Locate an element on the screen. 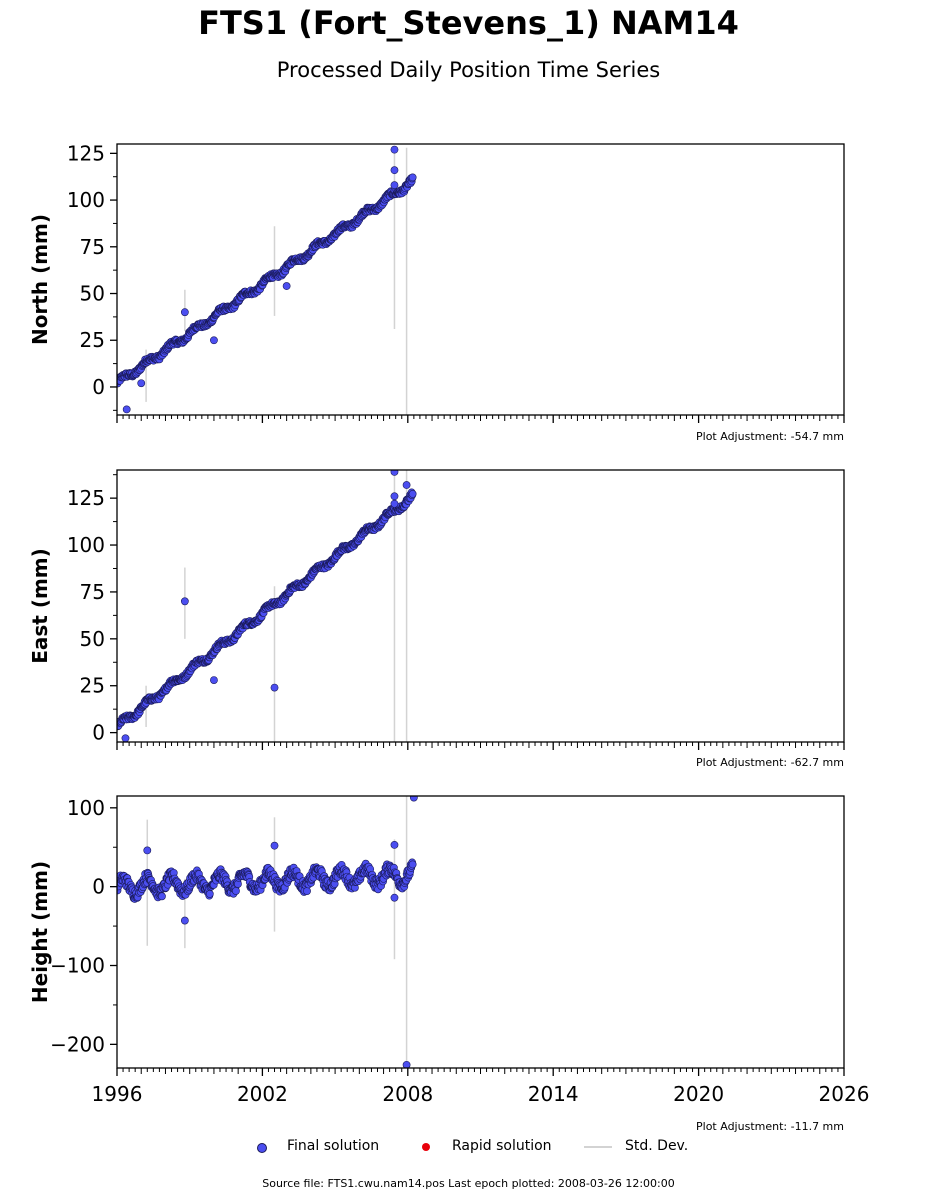 The width and height of the screenshot is (937, 1200). x-tick-label: 1996 is located at coordinates (117, 1094).